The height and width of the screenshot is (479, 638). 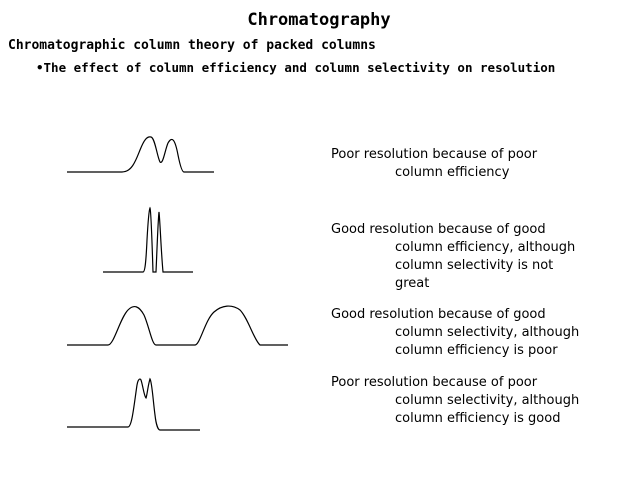 I want to click on case-3-first-line: Good resolution because of good, so click(x=438, y=314).